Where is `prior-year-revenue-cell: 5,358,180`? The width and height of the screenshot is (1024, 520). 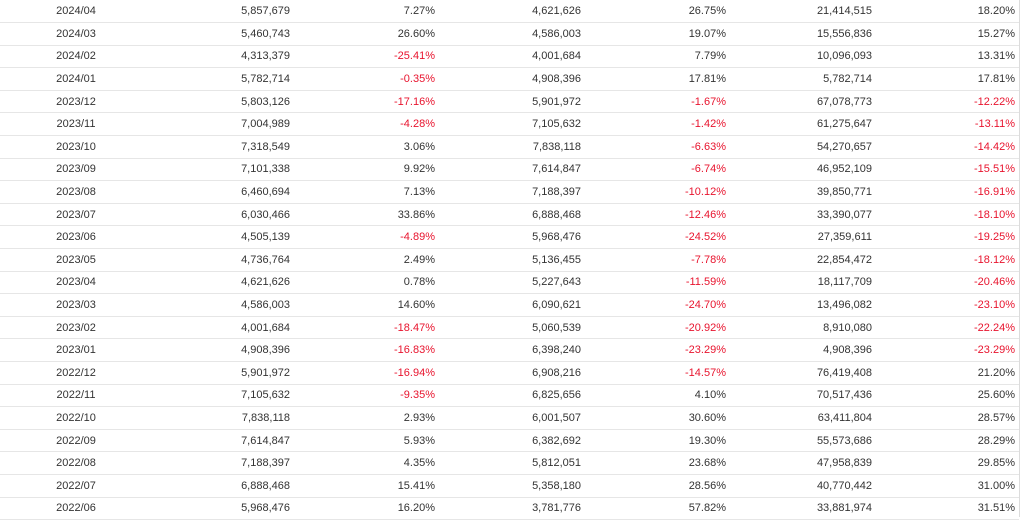 prior-year-revenue-cell: 5,358,180 is located at coordinates (512, 486).